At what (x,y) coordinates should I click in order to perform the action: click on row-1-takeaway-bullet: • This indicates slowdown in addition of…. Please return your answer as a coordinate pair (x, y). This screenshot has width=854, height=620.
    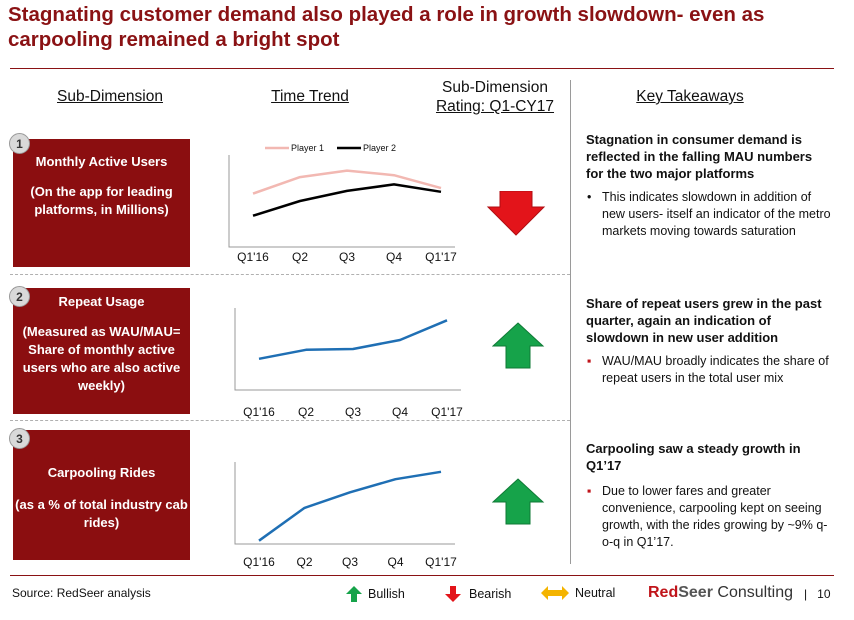
    Looking at the image, I should click on (708, 214).